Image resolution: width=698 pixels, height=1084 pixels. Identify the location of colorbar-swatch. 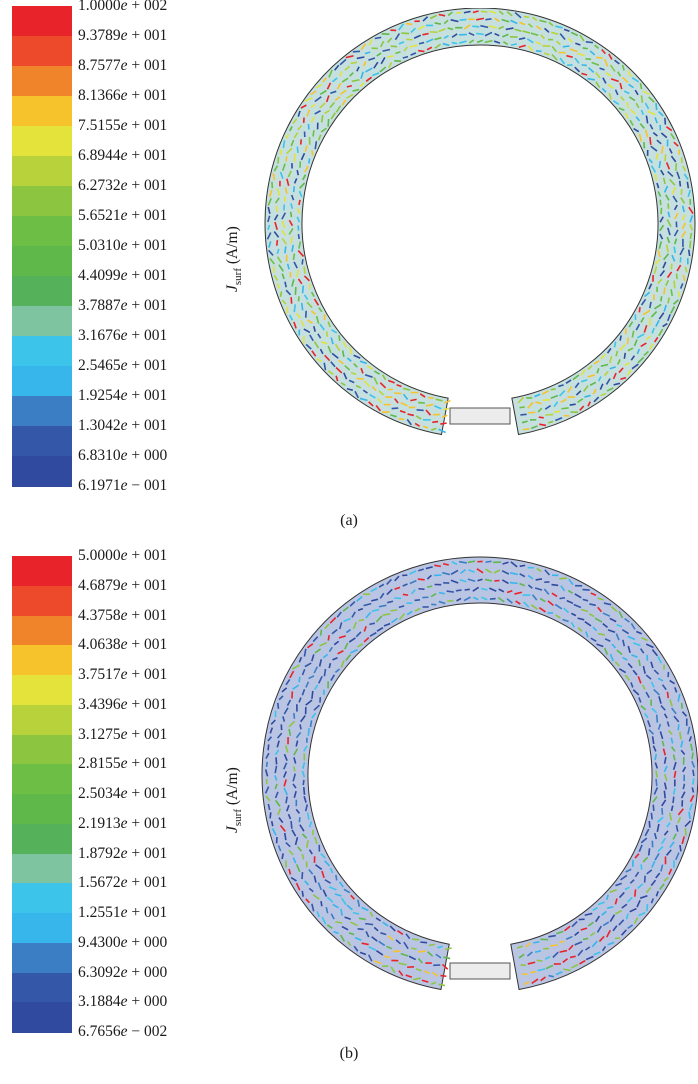
(42, 81).